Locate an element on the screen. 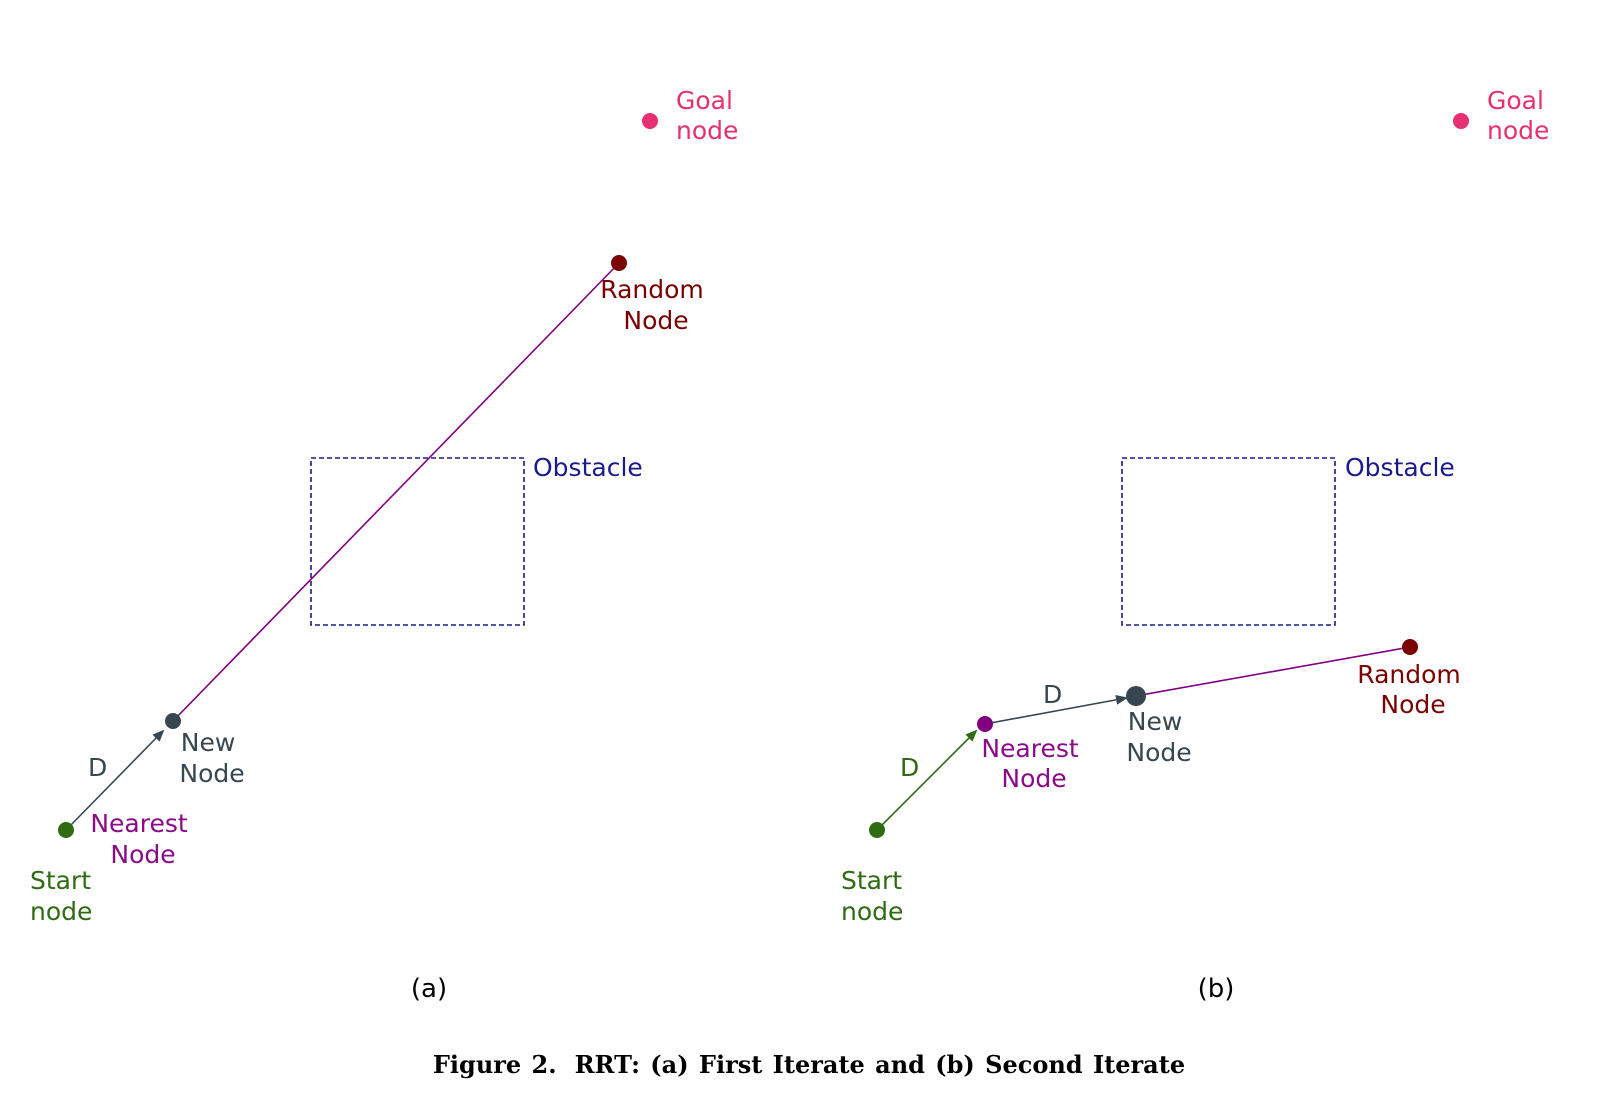  nearest-node is located at coordinates (985, 724).